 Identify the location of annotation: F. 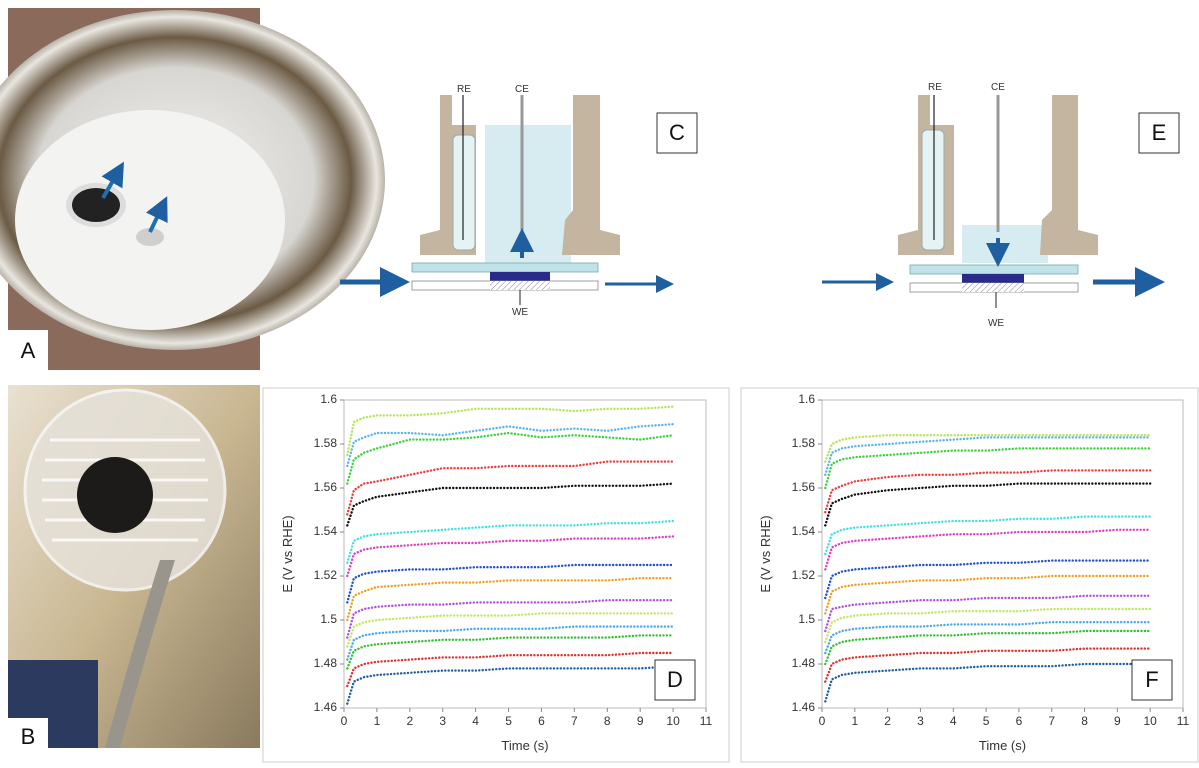
(1151, 679).